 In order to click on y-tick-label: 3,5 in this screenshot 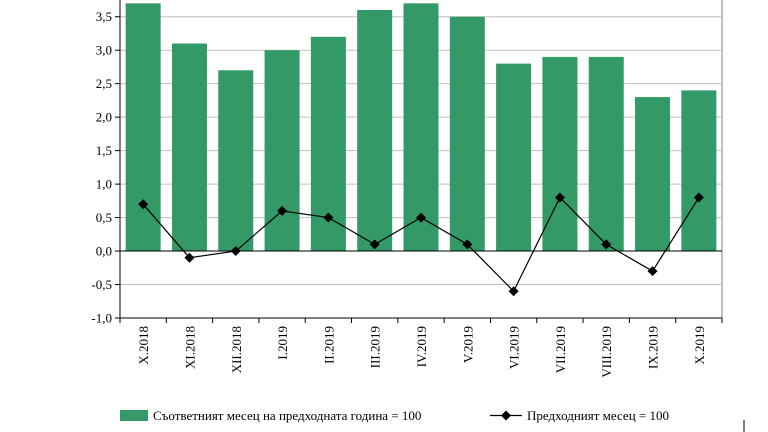, I will do `click(104, 16)`.